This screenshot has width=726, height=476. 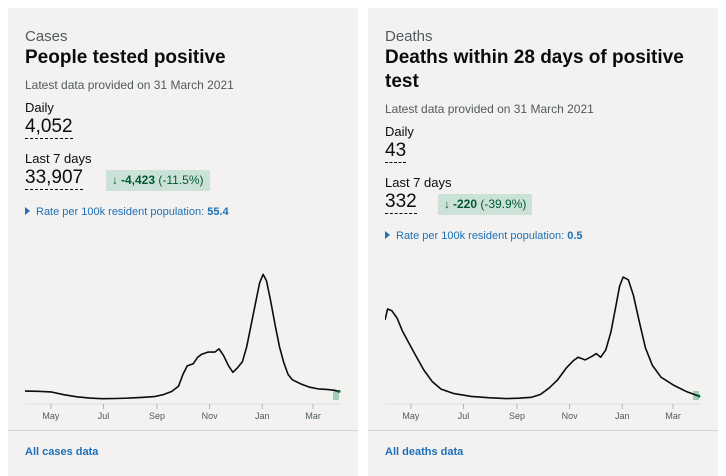 I want to click on deaths-line-chart: May Jul Sep Nov Jan Mar, so click(x=543, y=348).